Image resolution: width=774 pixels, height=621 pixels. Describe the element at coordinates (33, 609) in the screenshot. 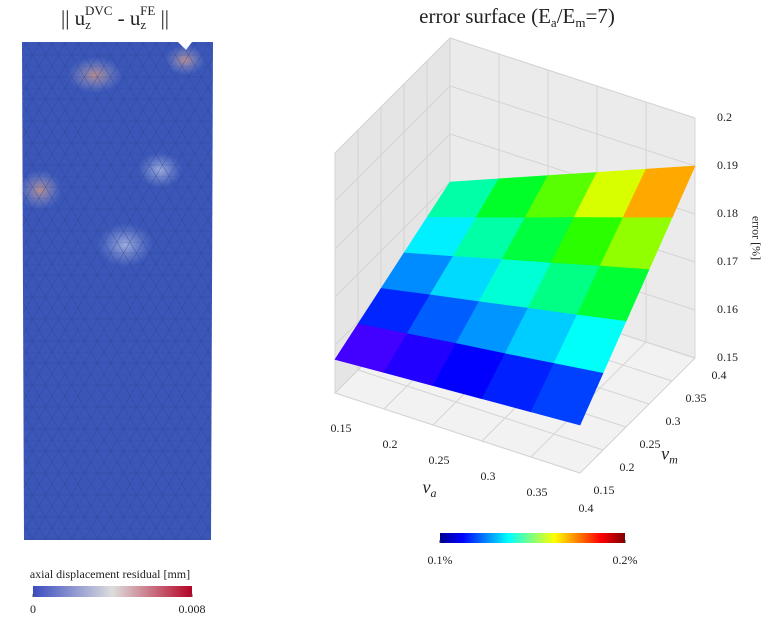

I see `colorbar-tick-label: 0` at that location.